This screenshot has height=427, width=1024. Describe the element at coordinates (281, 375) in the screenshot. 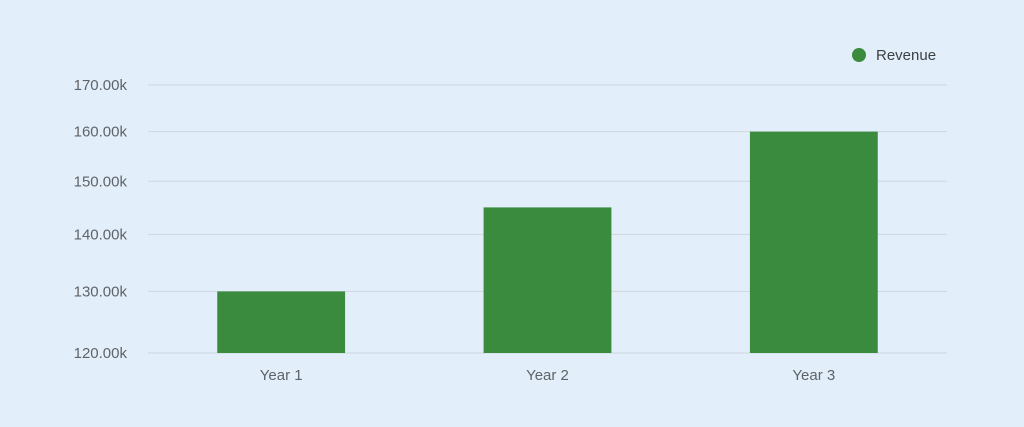

I see `x-tick-label: Year 1` at that location.